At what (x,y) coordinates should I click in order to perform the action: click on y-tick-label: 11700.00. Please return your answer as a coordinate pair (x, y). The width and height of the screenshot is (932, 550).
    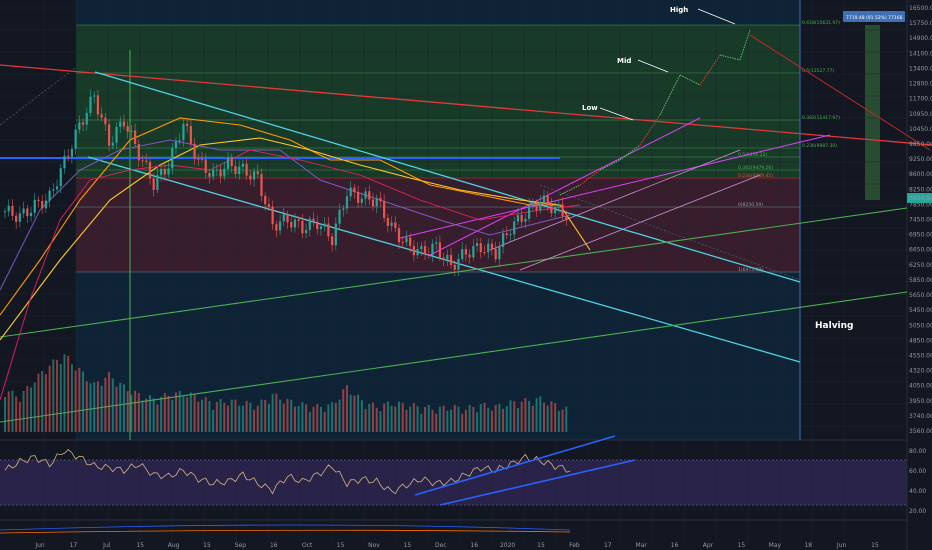
    Looking at the image, I should click on (920, 99).